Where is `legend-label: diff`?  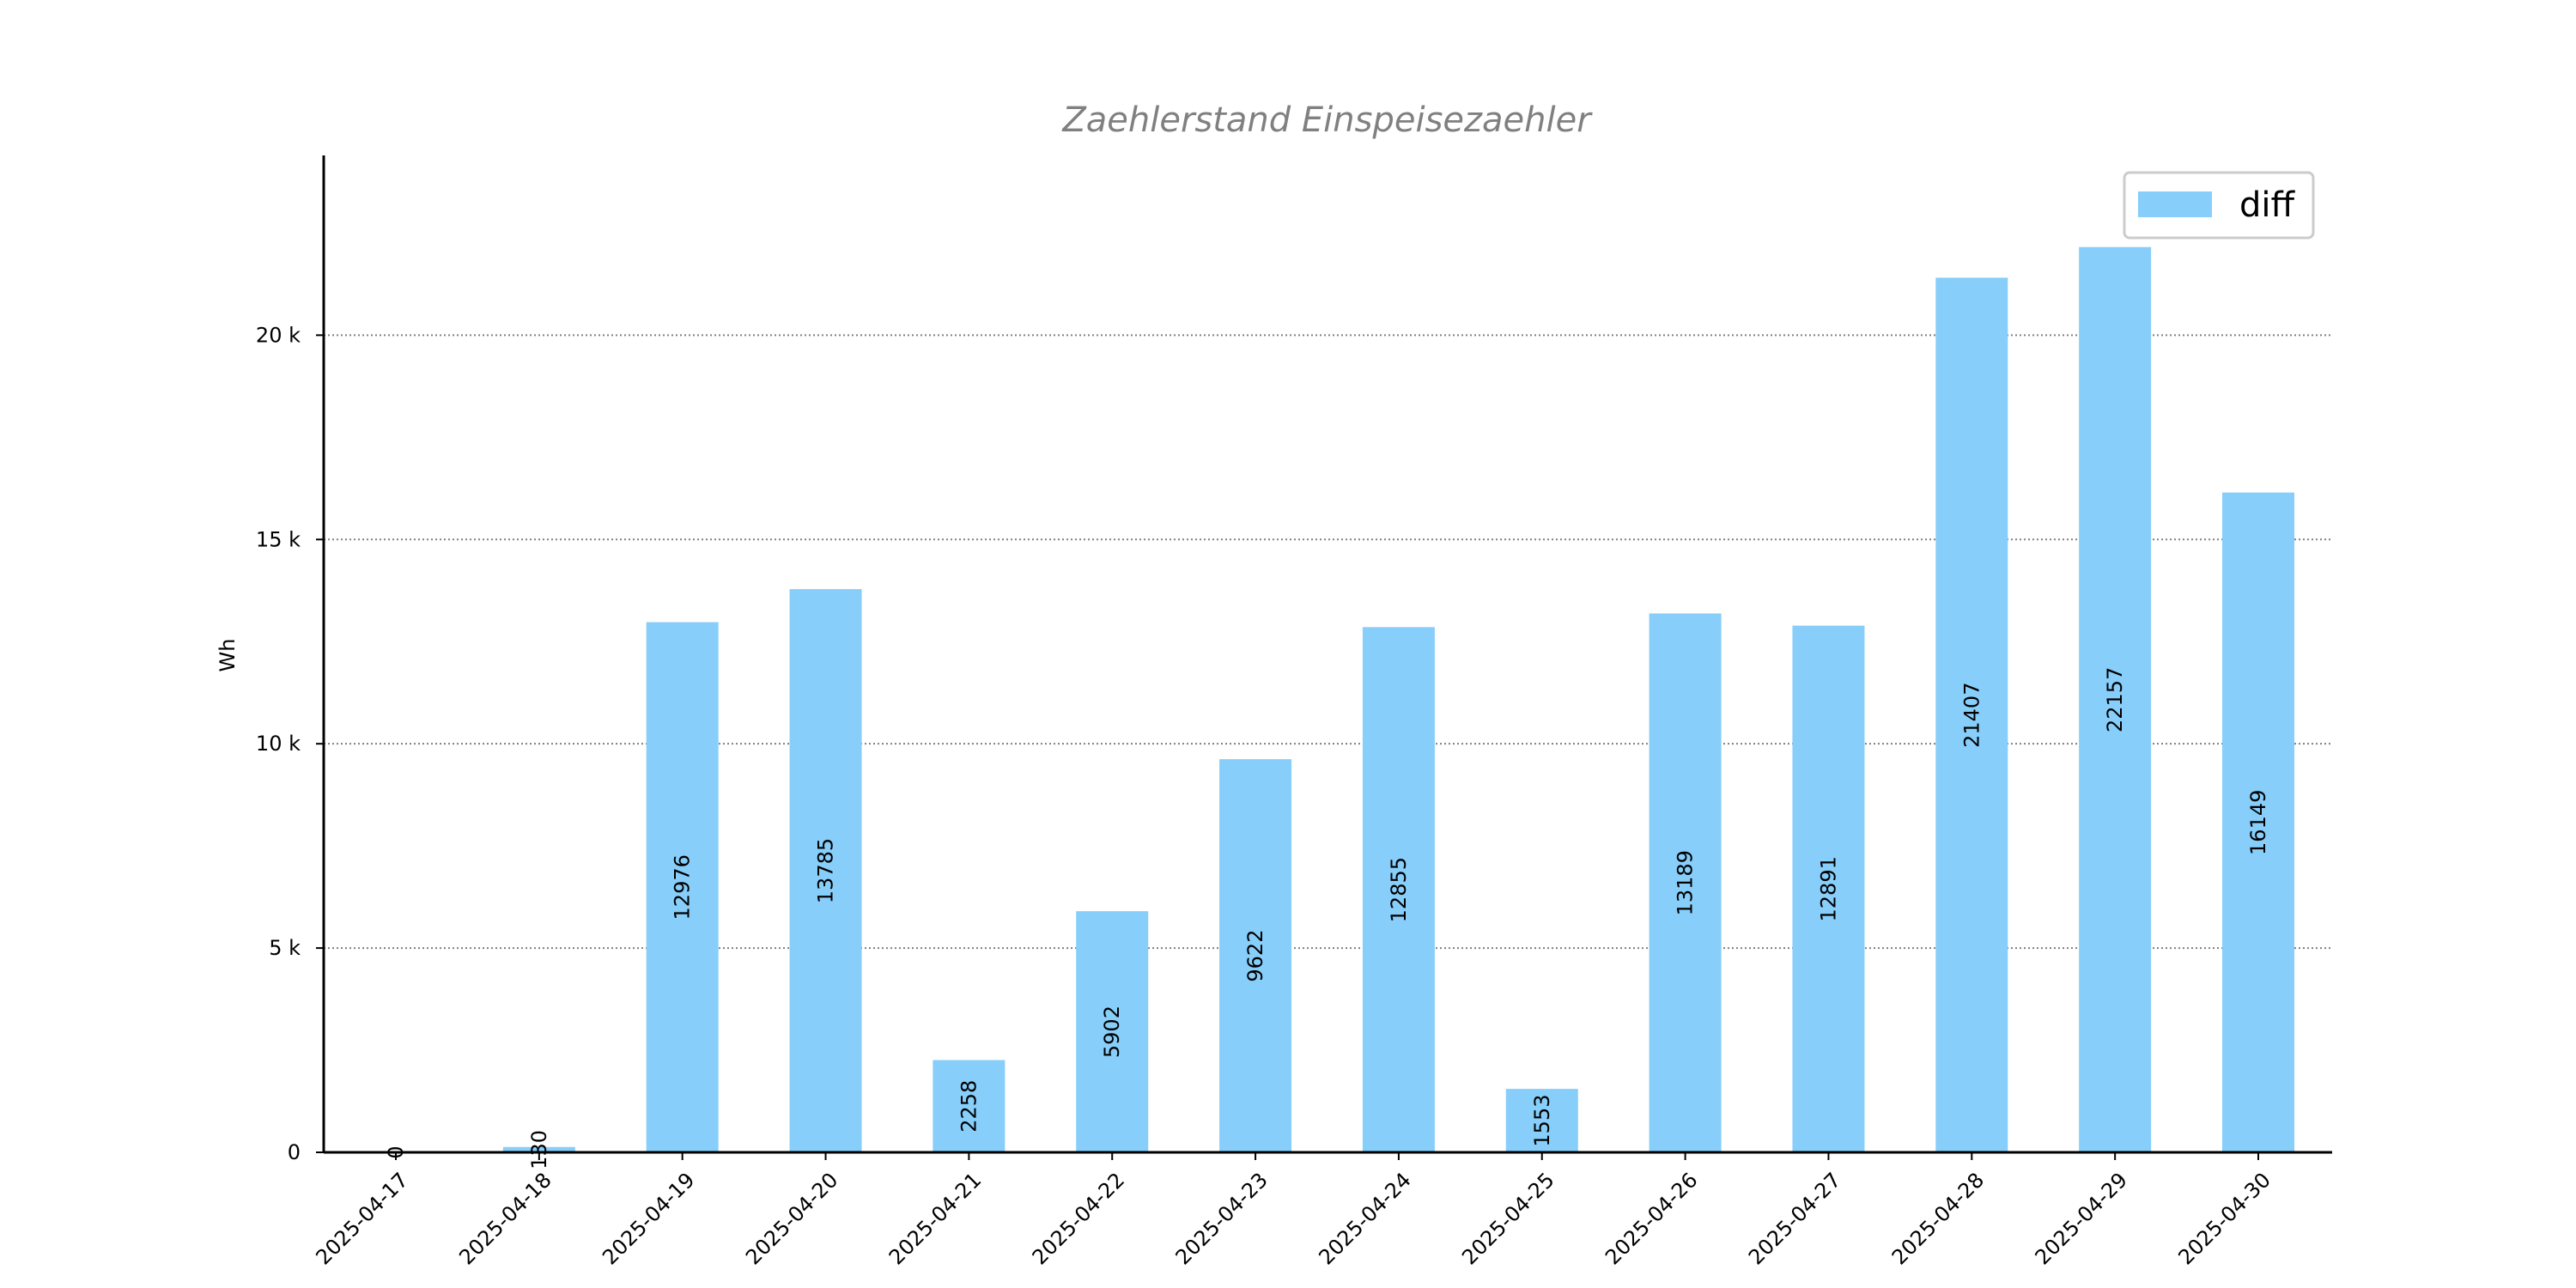
legend-label: diff is located at coordinates (2267, 205).